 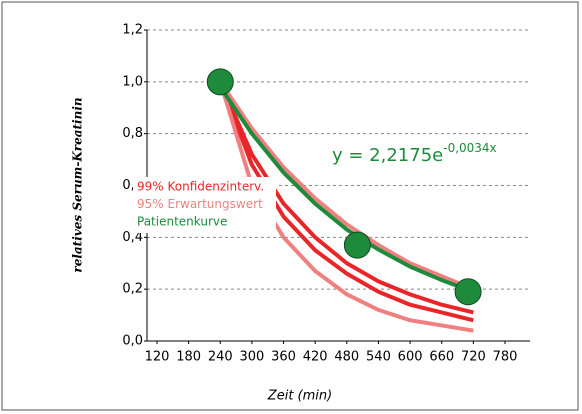 What do you see at coordinates (283, 357) in the screenshot?
I see `x-tick-label: 360` at bounding box center [283, 357].